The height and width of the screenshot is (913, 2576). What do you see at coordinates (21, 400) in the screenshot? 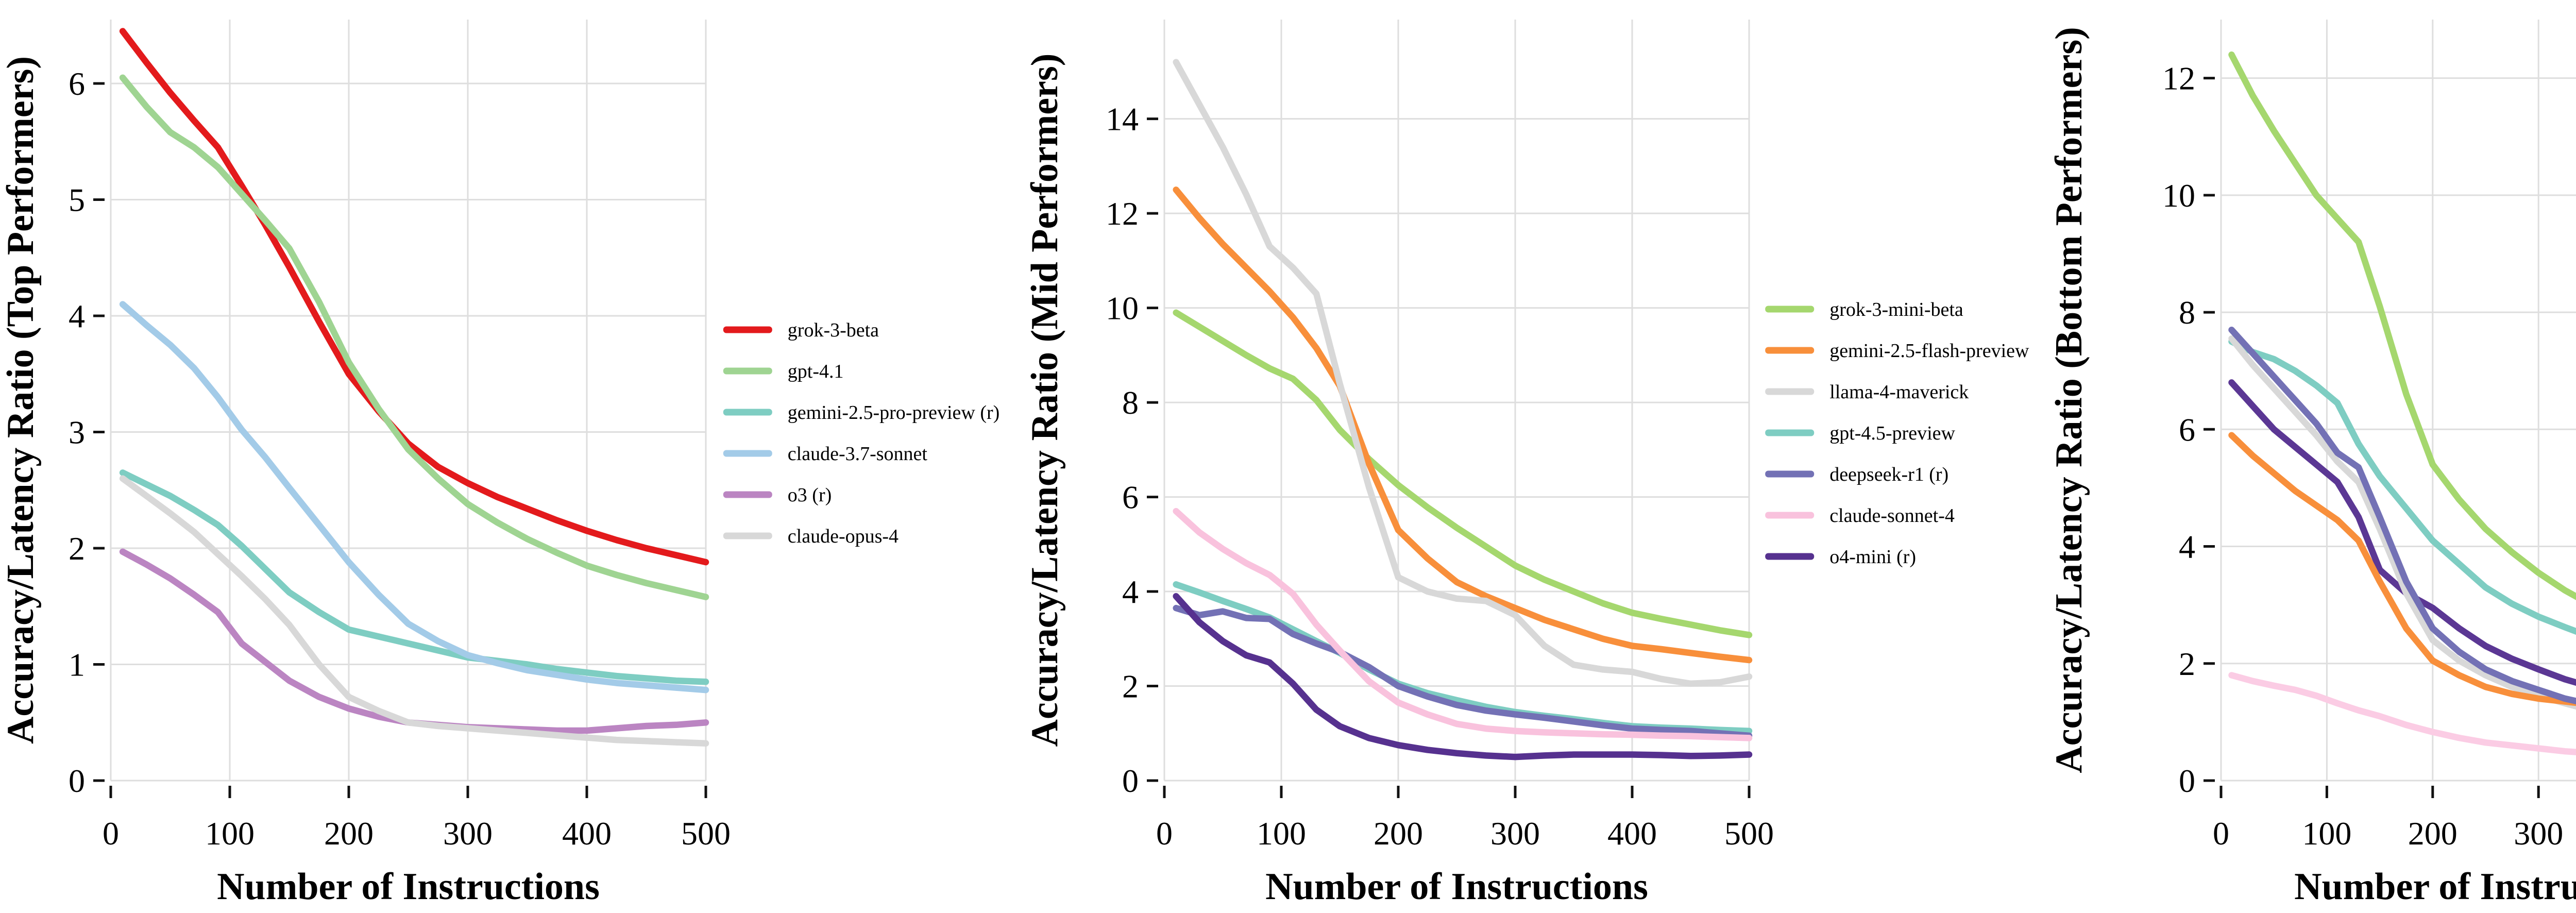
I see `y-axis-label: Accuracy/Latency Ratio (Top Performers)` at bounding box center [21, 400].